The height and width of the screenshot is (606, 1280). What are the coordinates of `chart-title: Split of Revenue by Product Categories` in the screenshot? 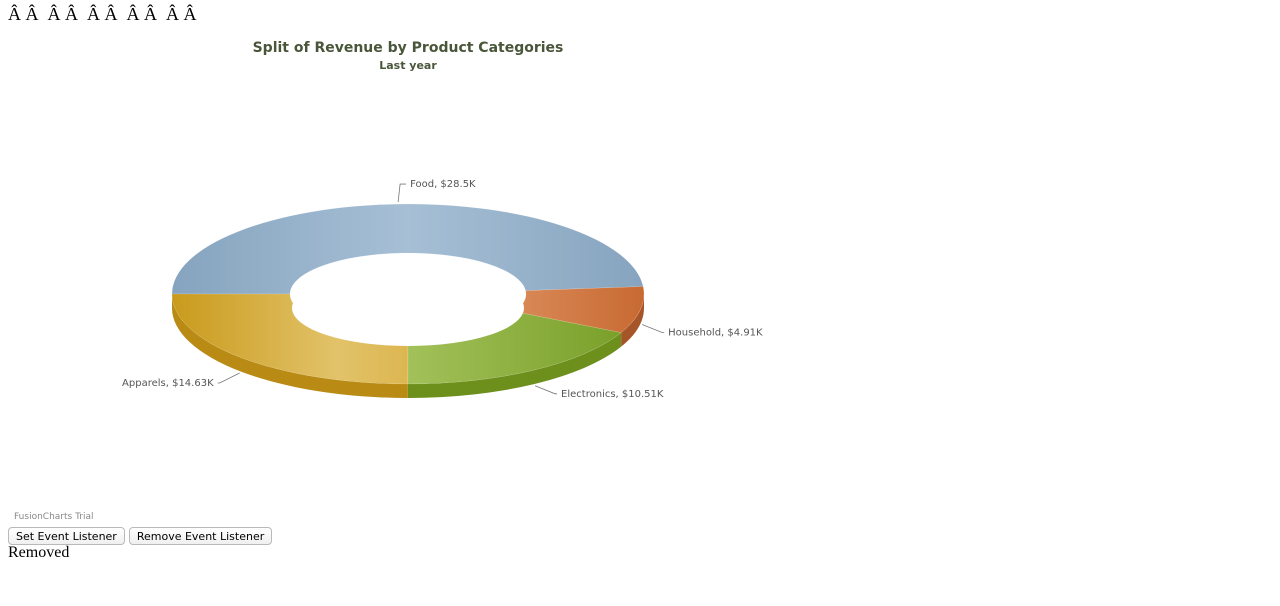 It's located at (408, 48).